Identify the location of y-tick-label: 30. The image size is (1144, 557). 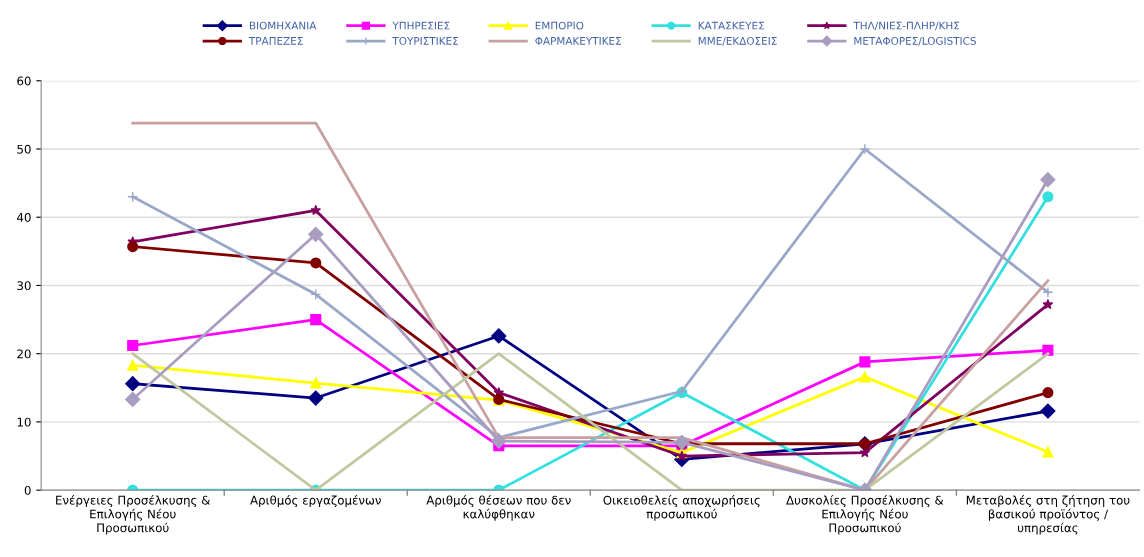
(24, 286).